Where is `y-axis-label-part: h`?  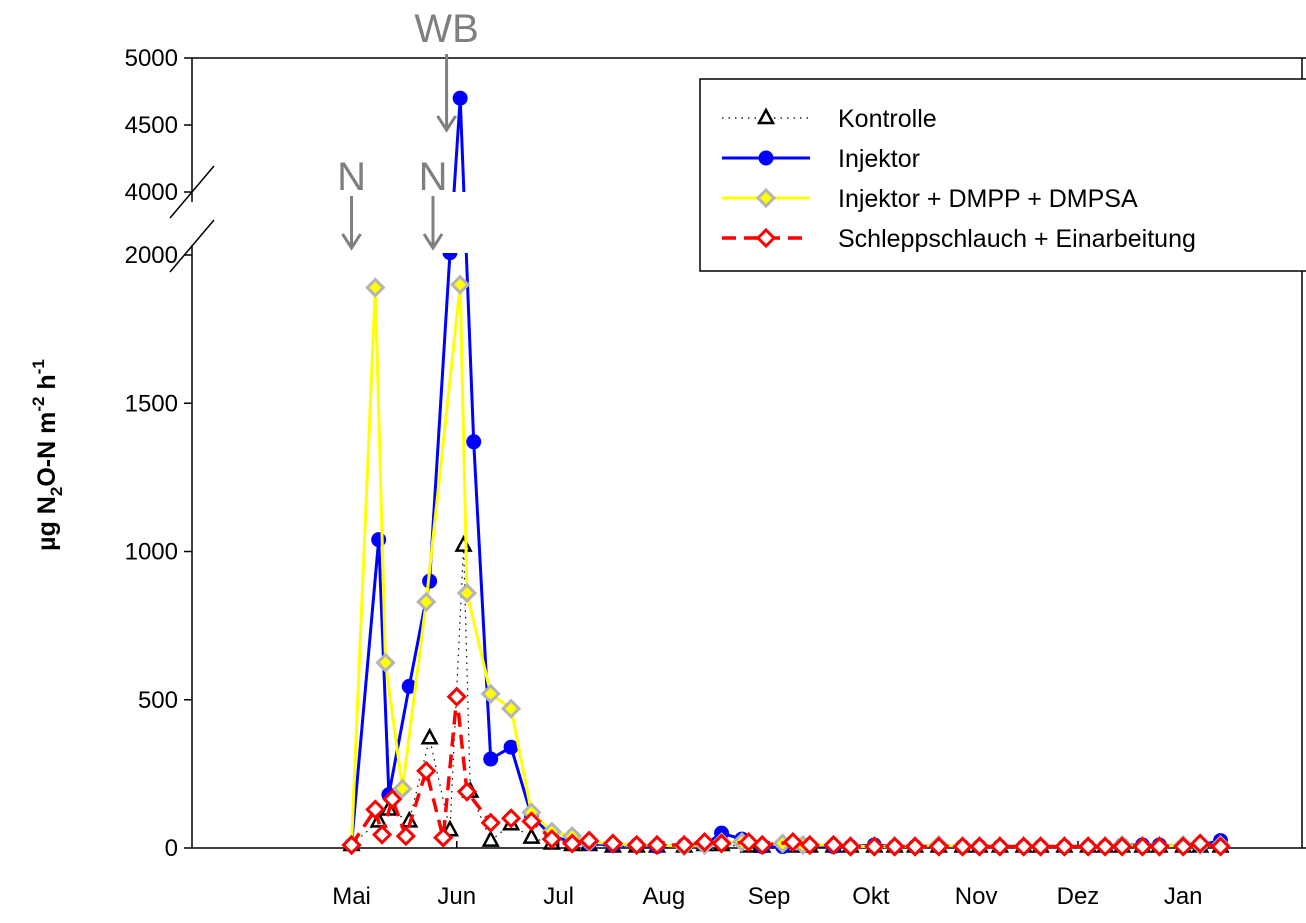
y-axis-label-part: h is located at coordinates (47, 385).